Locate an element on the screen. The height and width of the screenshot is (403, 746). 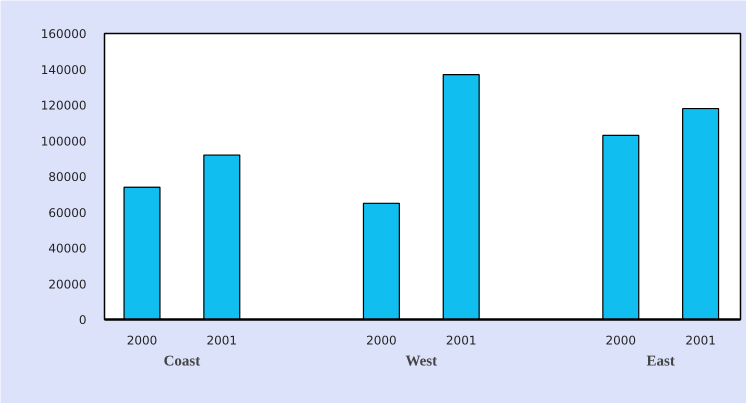
text: West is located at coordinates (421, 362).